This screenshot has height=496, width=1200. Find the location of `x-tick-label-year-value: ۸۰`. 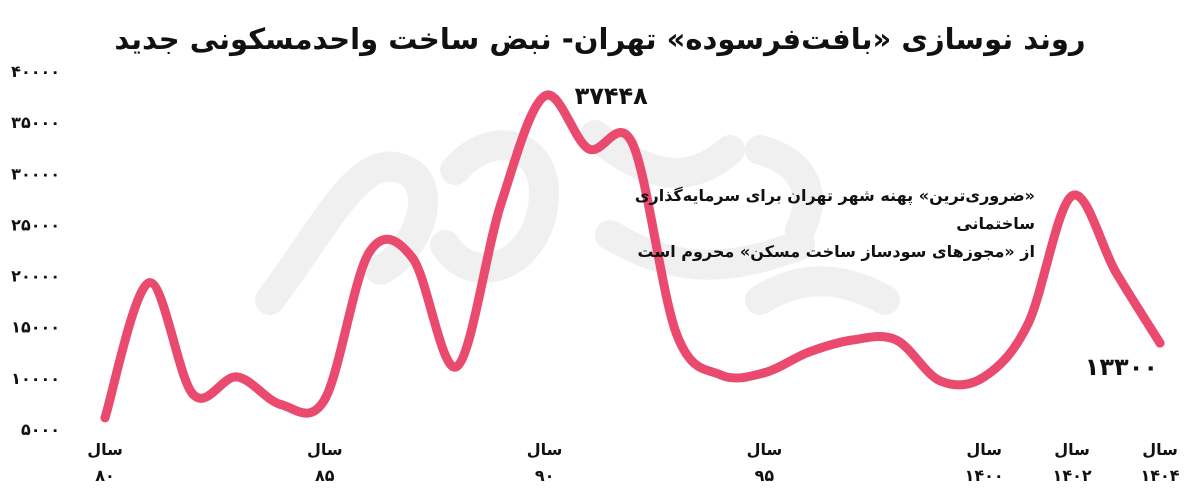

x-tick-label-year-value: ۸۰ is located at coordinates (105, 475).